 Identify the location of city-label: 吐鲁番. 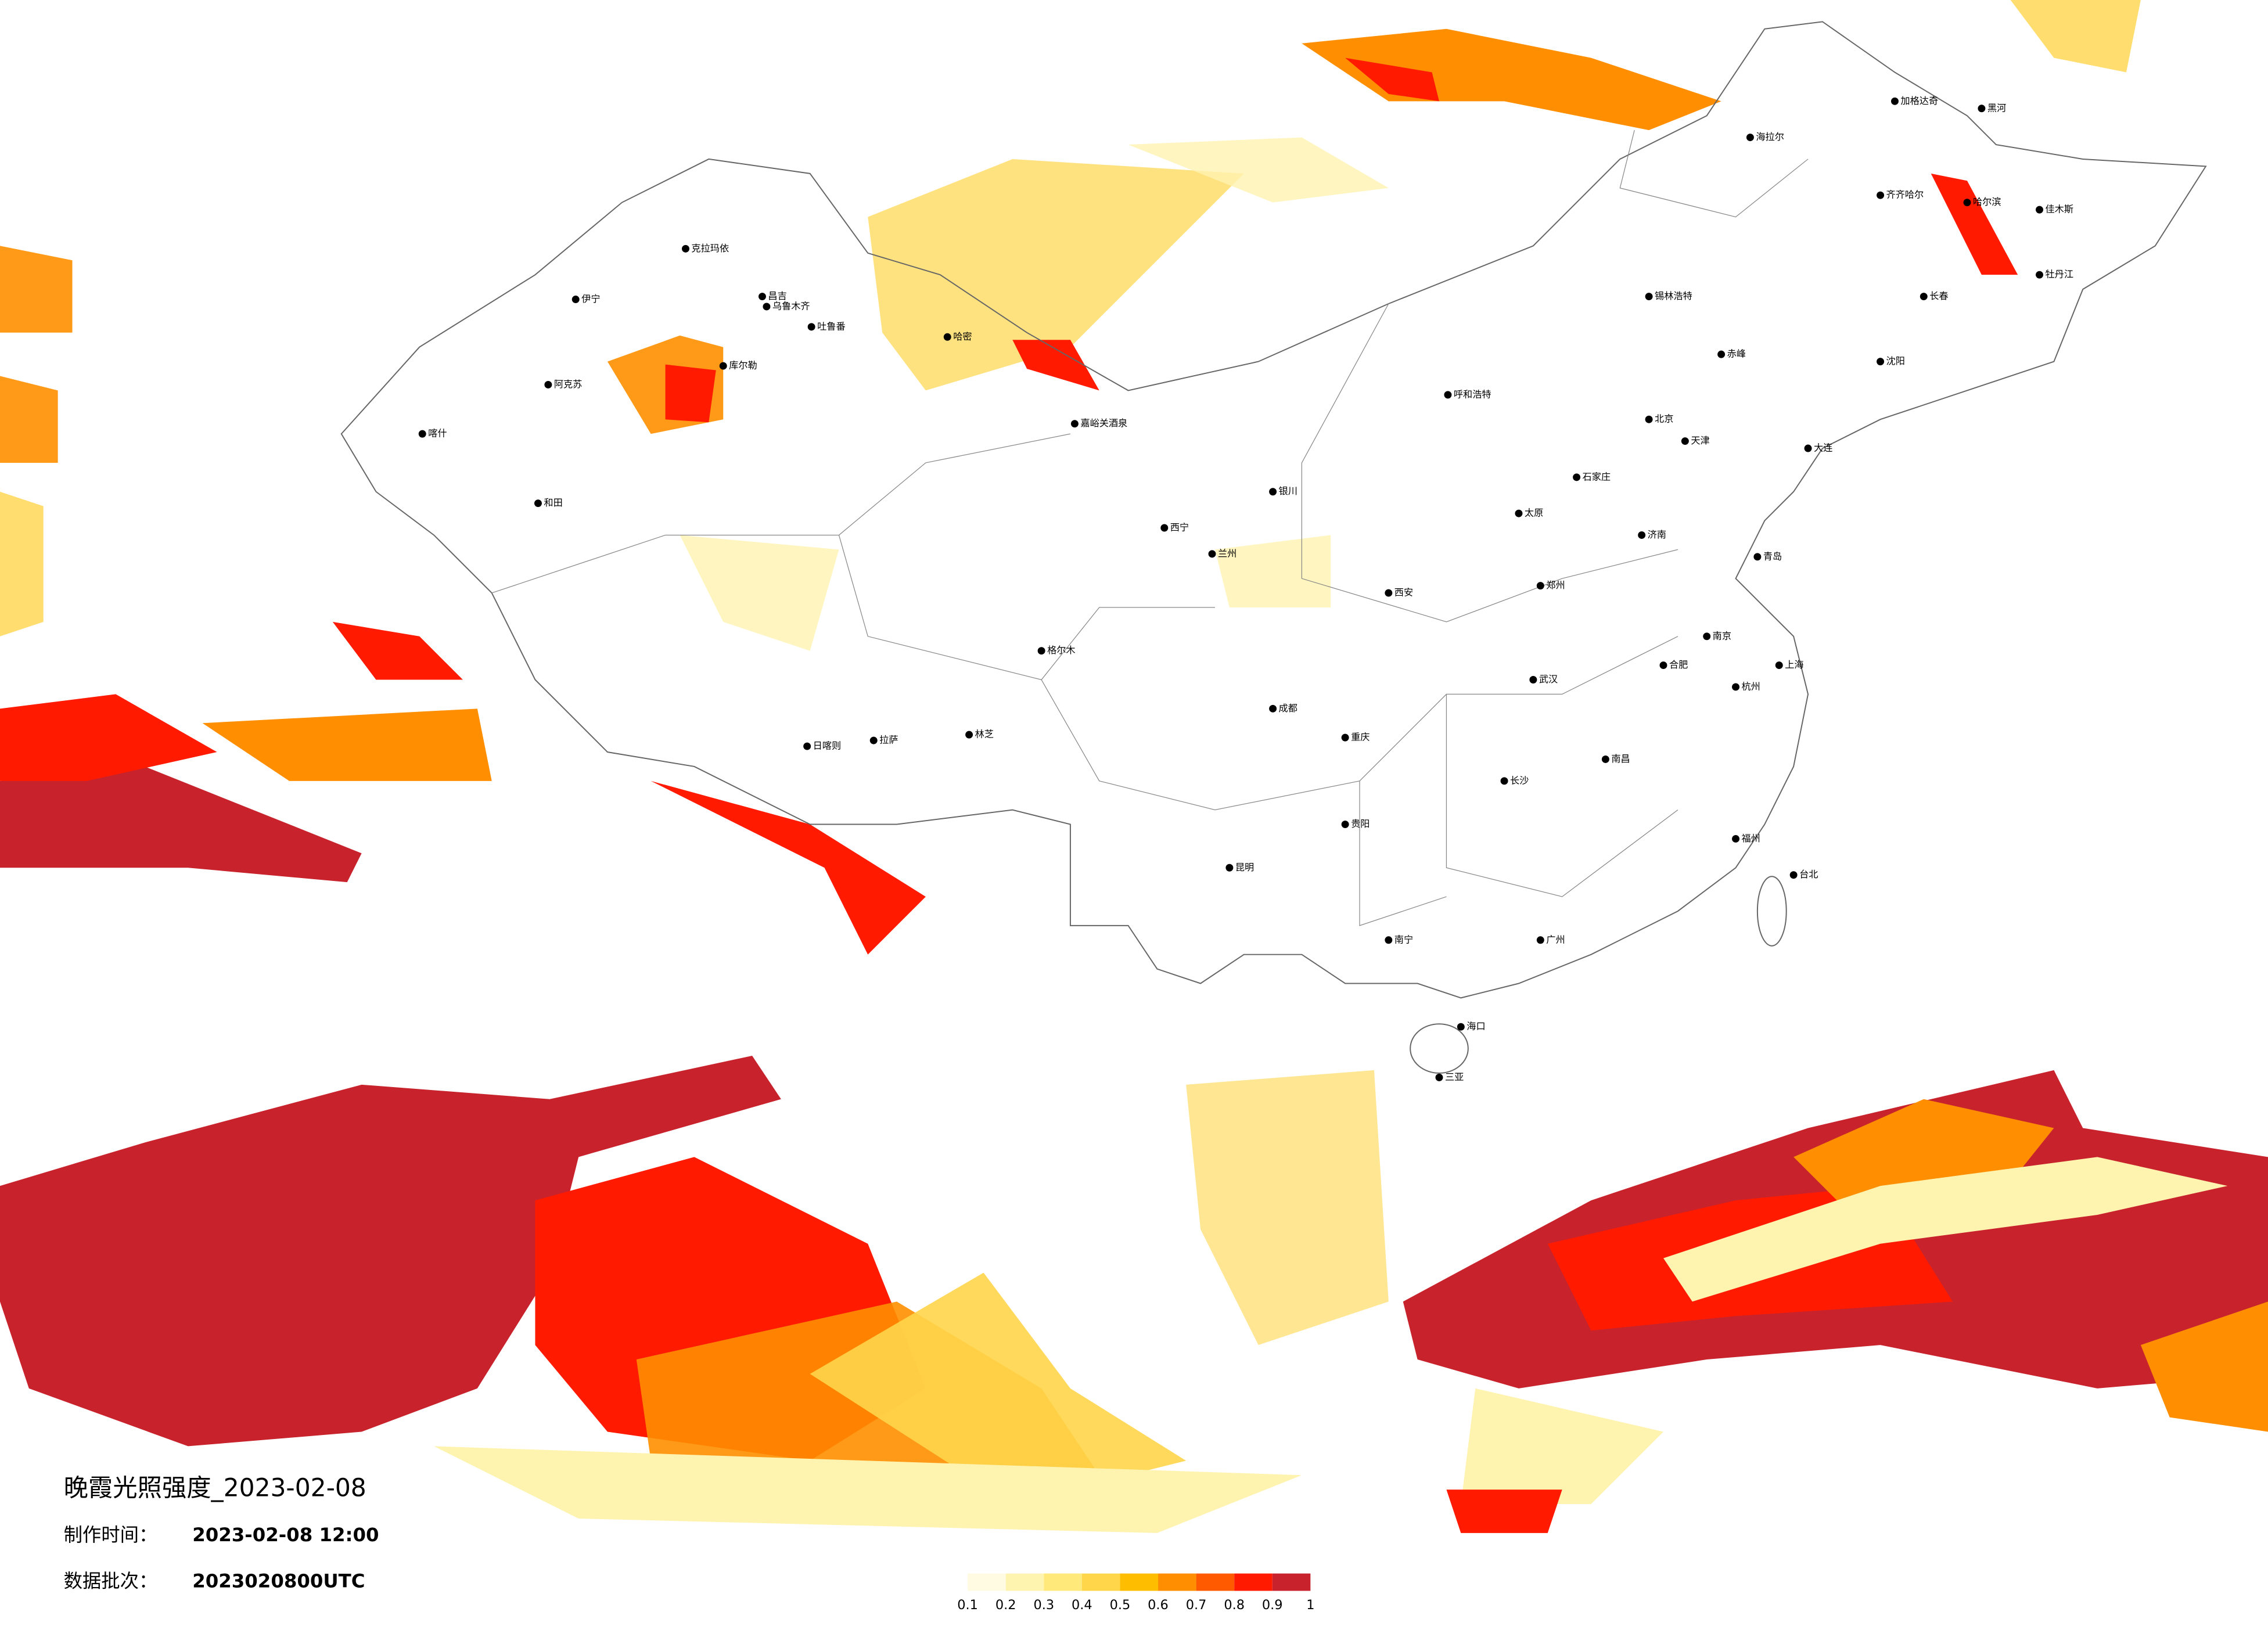
(831, 326).